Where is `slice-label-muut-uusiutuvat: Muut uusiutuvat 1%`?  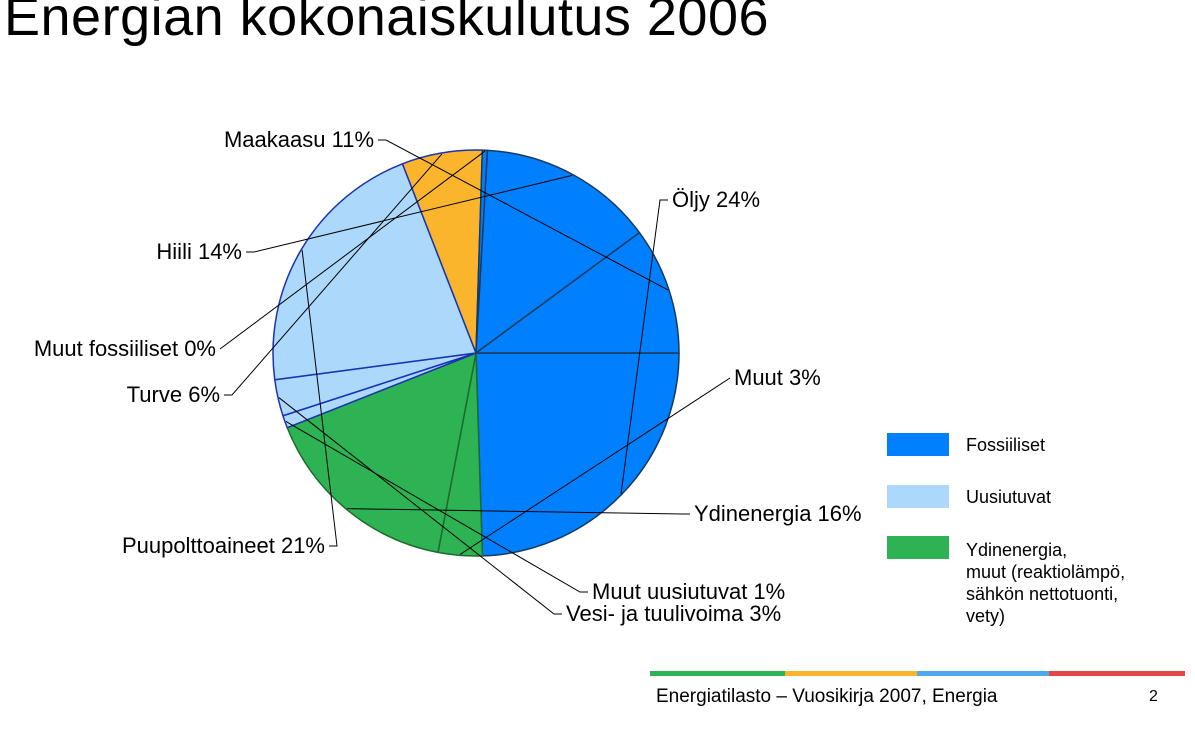
slice-label-muut-uusiutuvat: Muut uusiutuvat 1% is located at coordinates (688, 591).